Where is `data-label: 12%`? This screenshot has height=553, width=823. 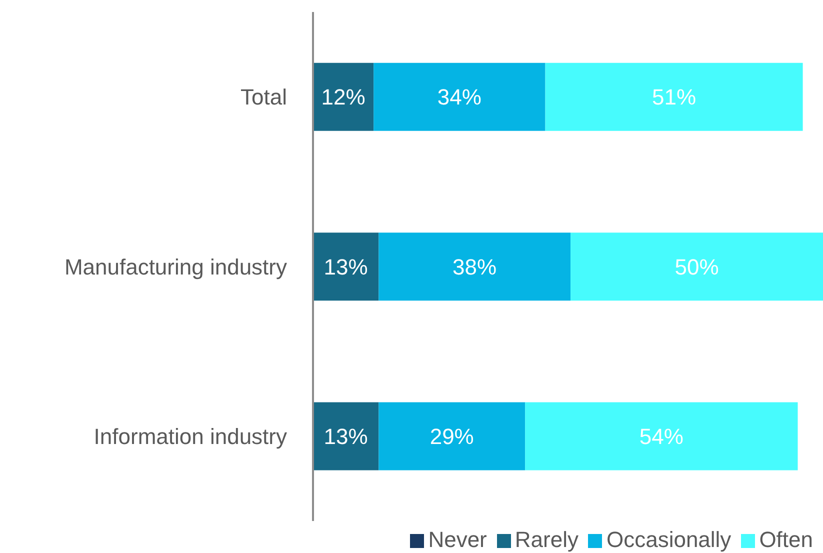 data-label: 12% is located at coordinates (343, 97).